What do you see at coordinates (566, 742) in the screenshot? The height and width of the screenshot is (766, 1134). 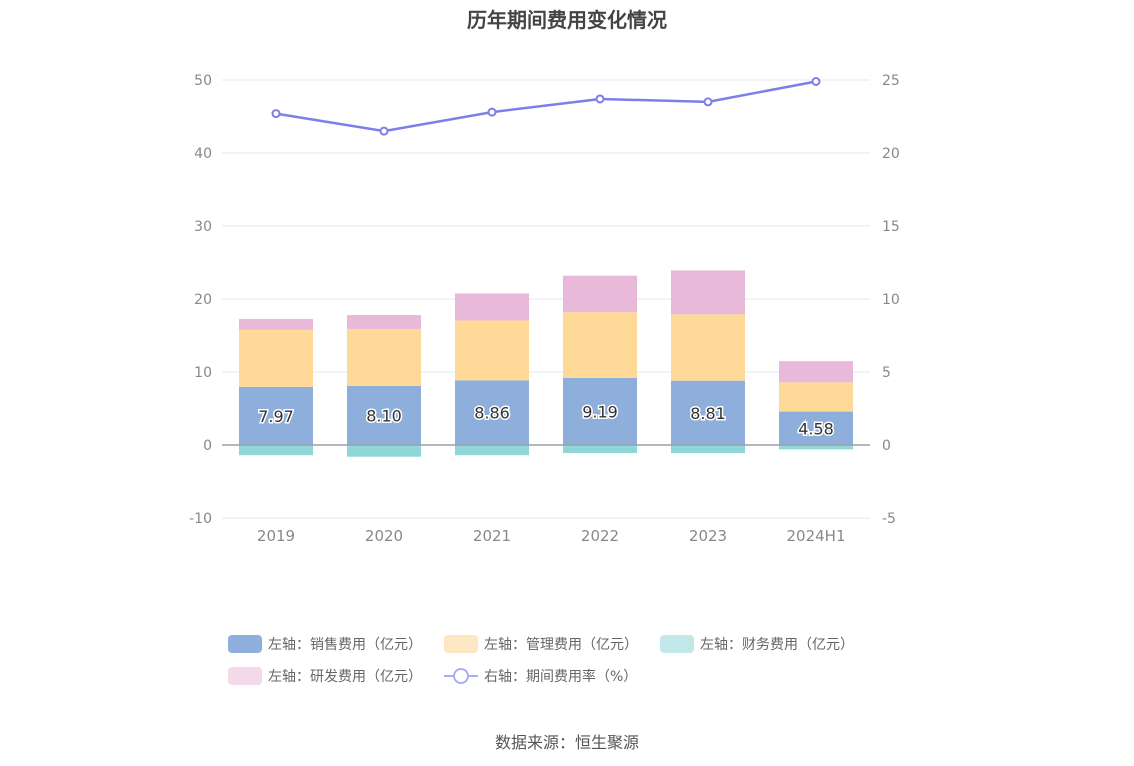 I see `data-source: 数据来源：恒生聚源` at bounding box center [566, 742].